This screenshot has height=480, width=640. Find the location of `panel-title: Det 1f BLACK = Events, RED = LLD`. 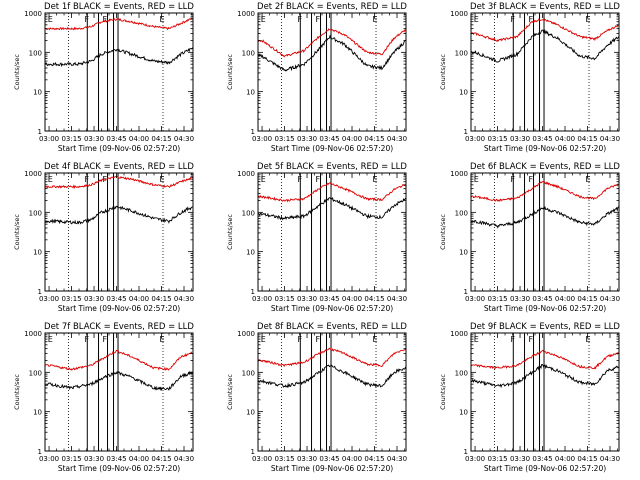

panel-title: Det 1f BLACK = Events, RED = LLD is located at coordinates (119, 7).